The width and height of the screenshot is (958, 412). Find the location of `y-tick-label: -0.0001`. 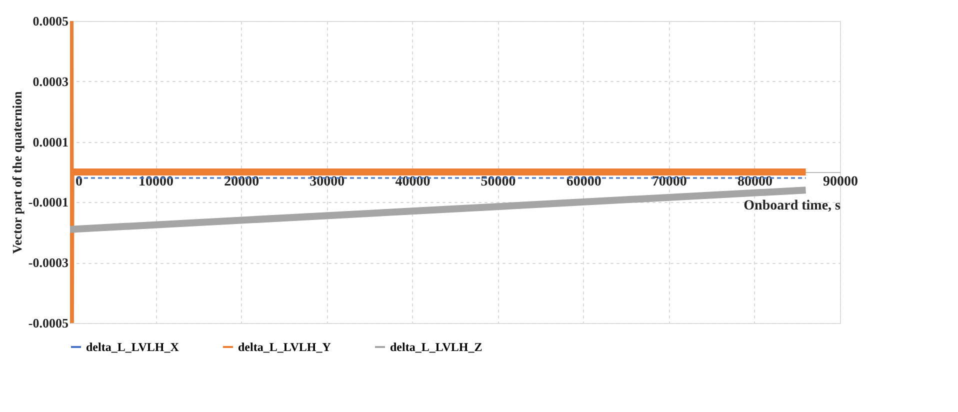

y-tick-label: -0.0001 is located at coordinates (48, 202).